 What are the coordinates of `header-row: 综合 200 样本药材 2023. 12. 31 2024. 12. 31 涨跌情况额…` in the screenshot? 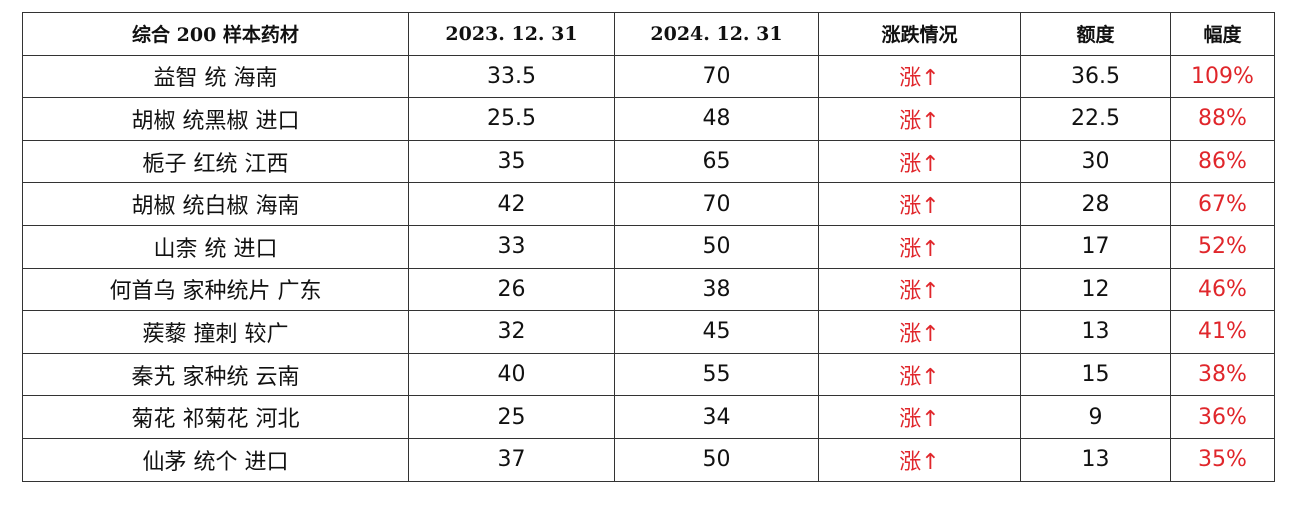 It's located at (648, 34).